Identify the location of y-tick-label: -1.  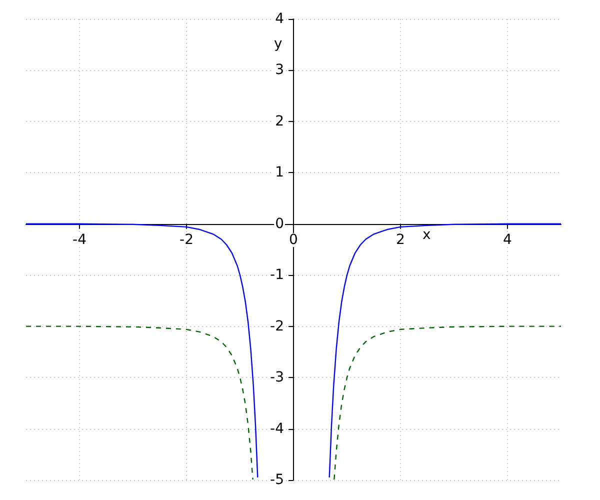
(277, 275).